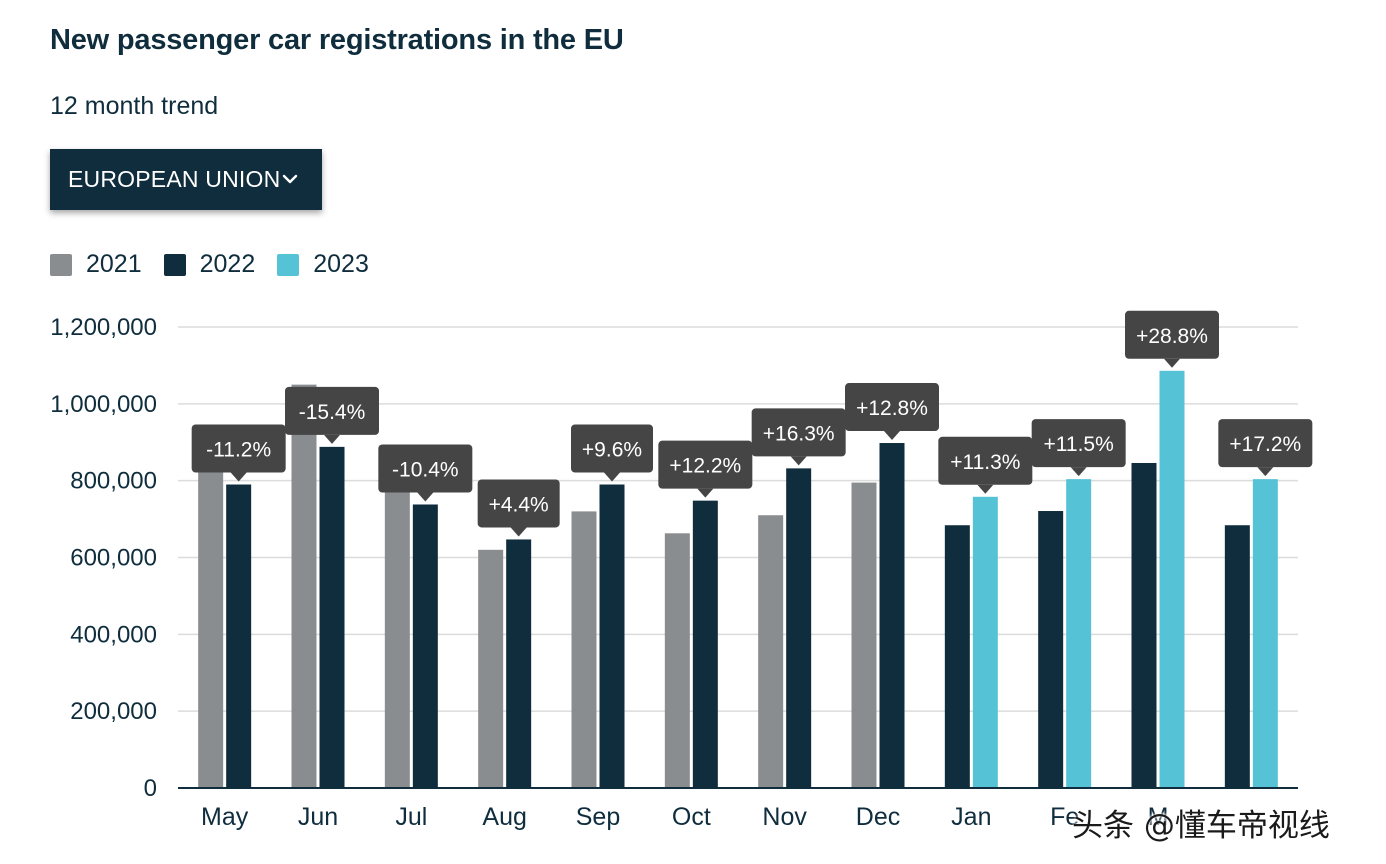 This screenshot has width=1386, height=864. I want to click on legend-label-2021: 2021, so click(114, 264).